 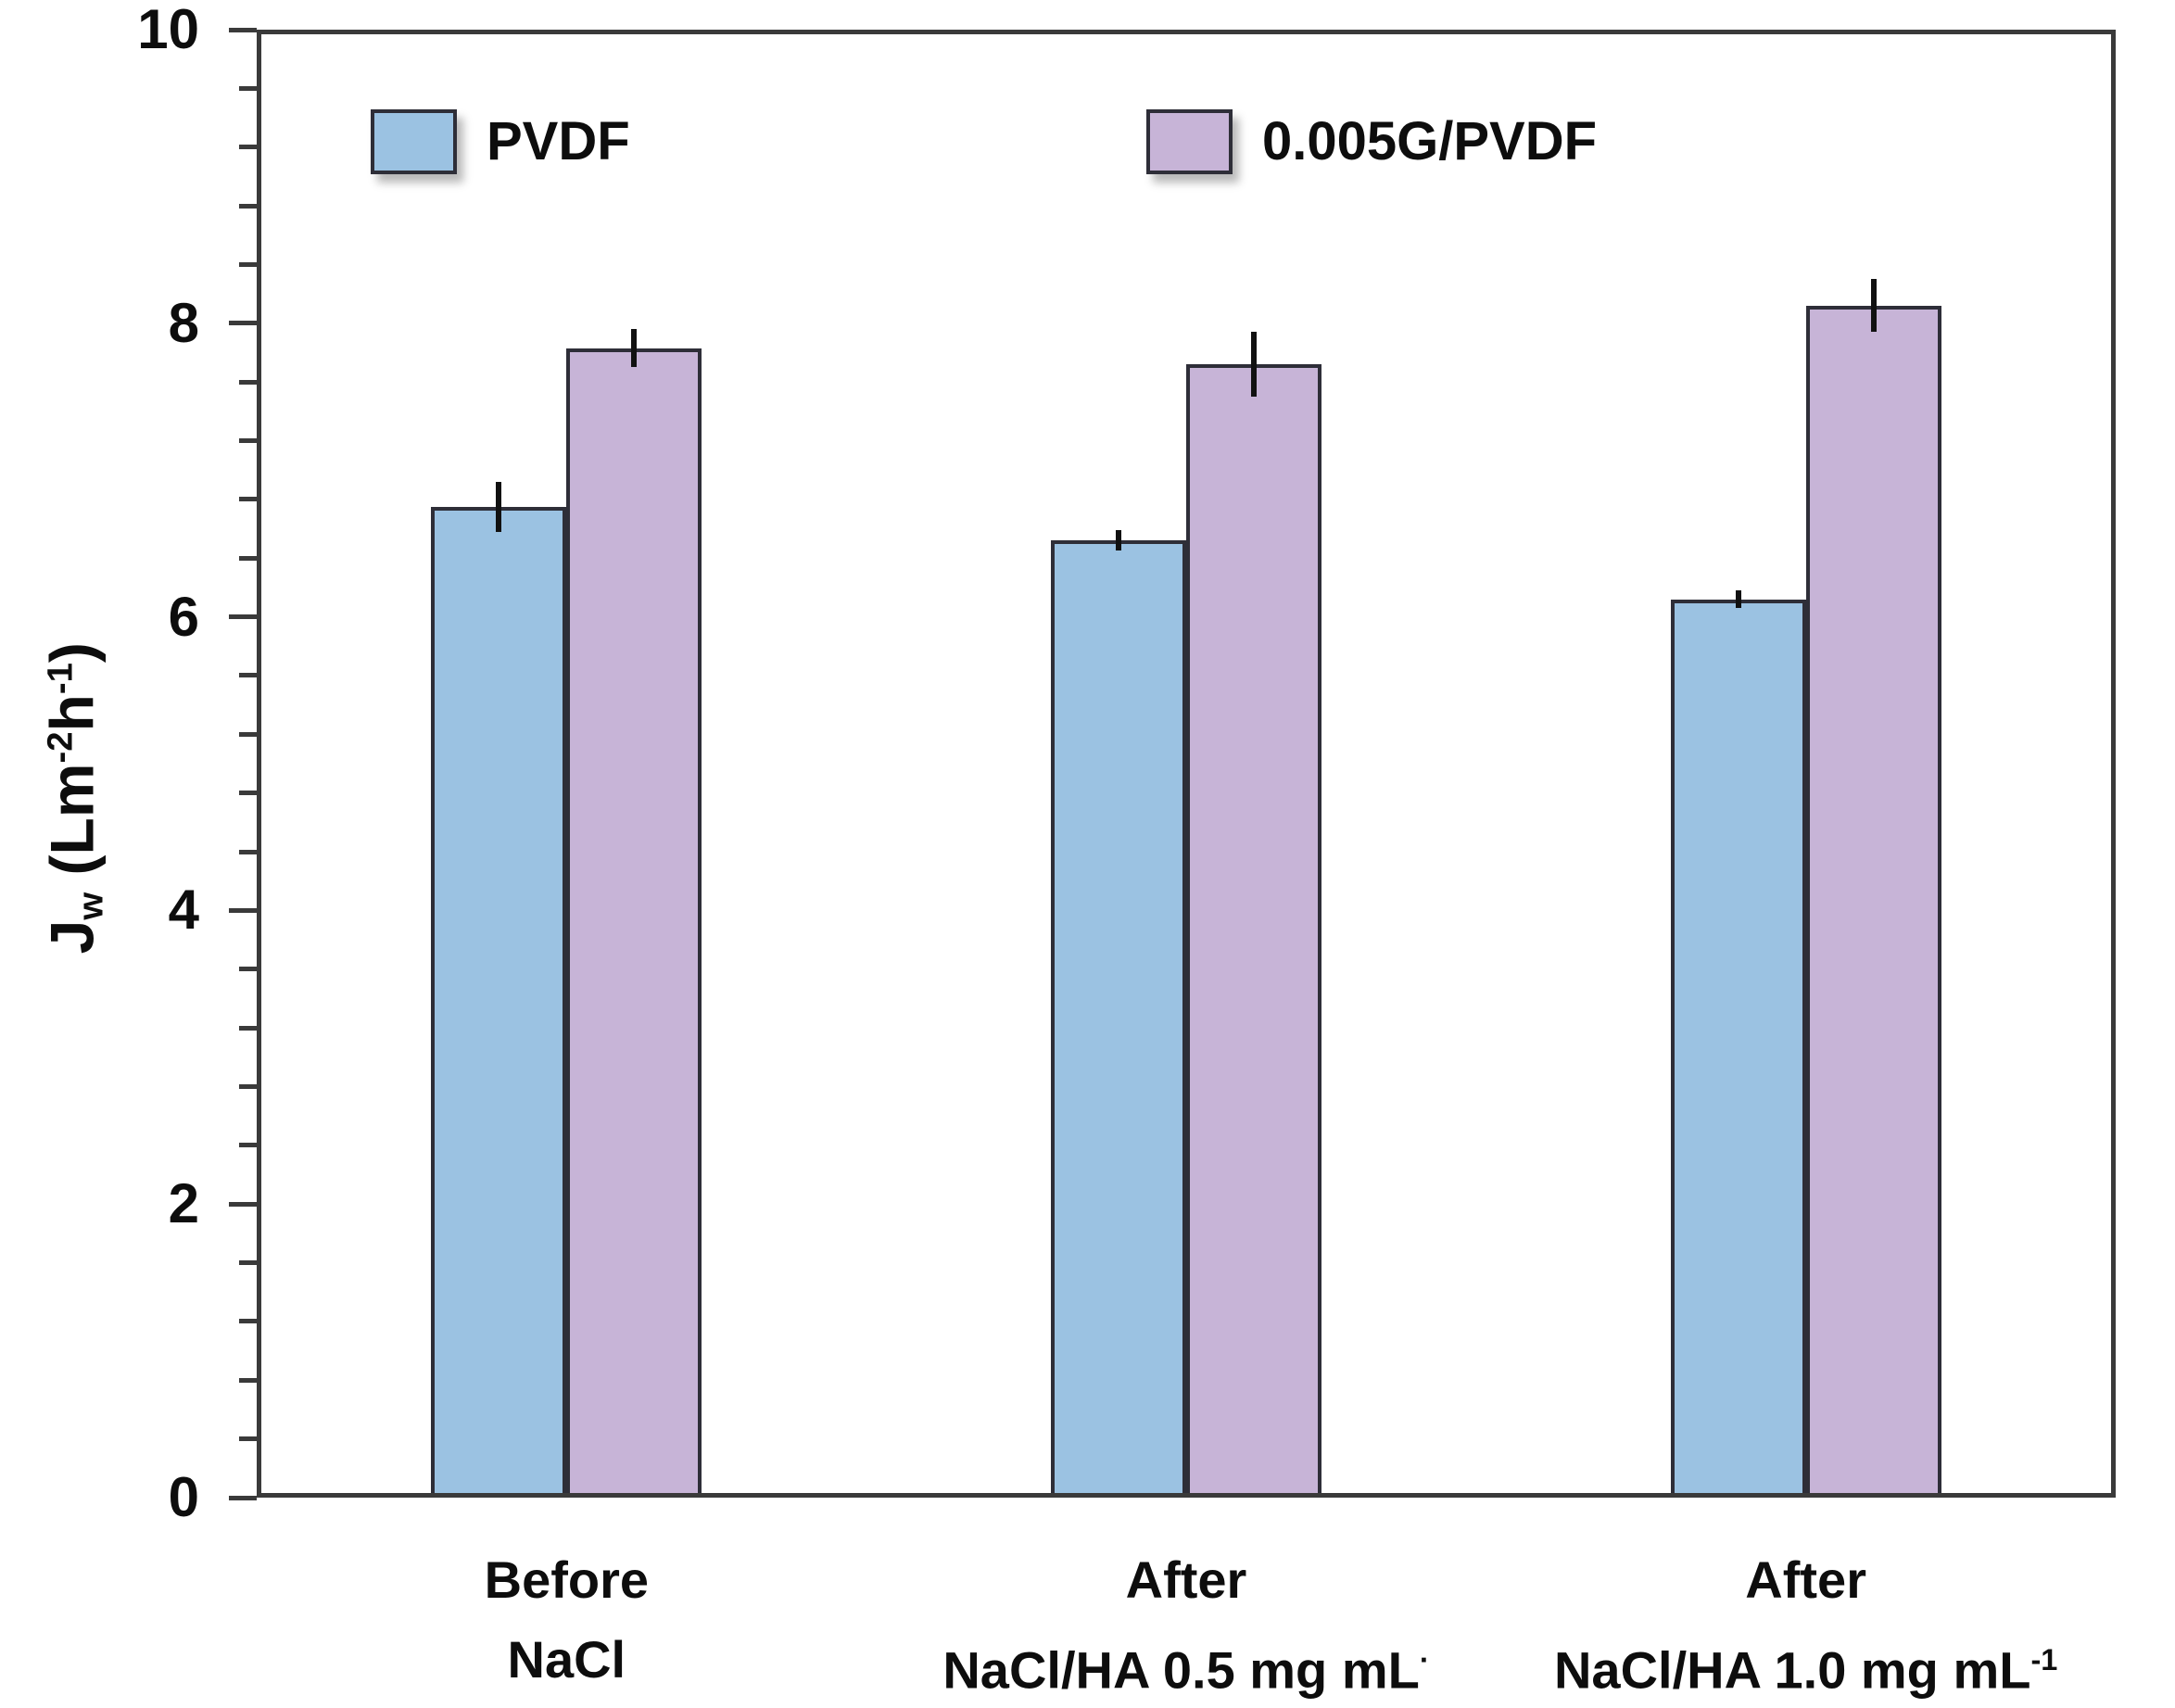 I want to click on x-category-label-2: After NaCl/HA 0.5 mg mL·, so click(x=1185, y=1624).